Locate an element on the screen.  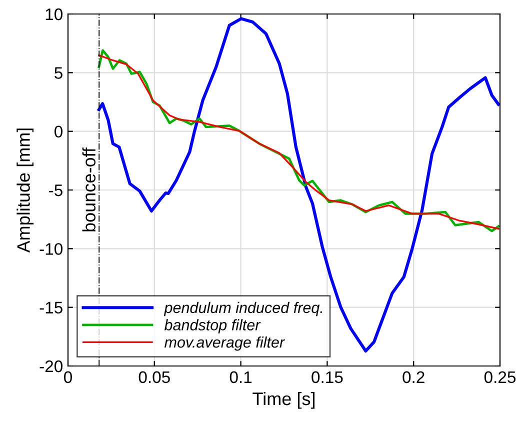
x-tick-label: 0 is located at coordinates (68, 377).